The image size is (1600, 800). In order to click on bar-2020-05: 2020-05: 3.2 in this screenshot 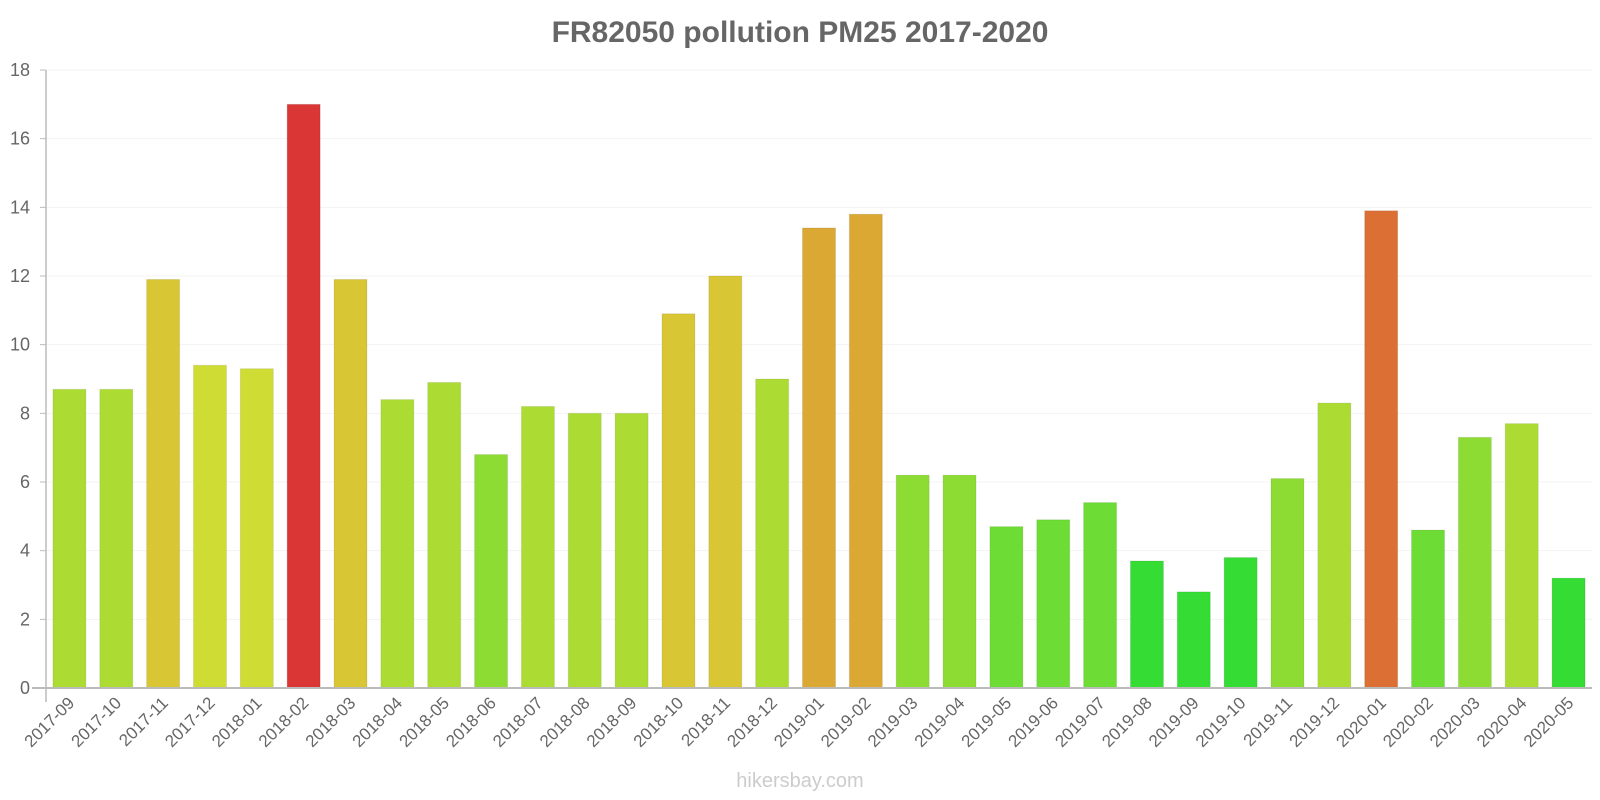, I will do `click(1568, 633)`.